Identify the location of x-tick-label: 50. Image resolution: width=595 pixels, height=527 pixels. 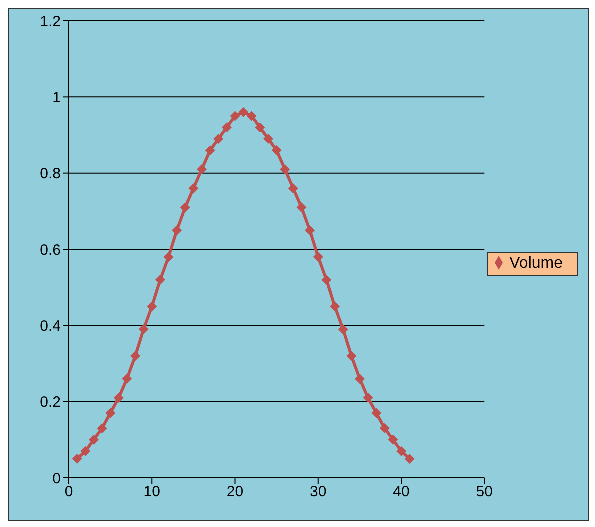
(484, 492).